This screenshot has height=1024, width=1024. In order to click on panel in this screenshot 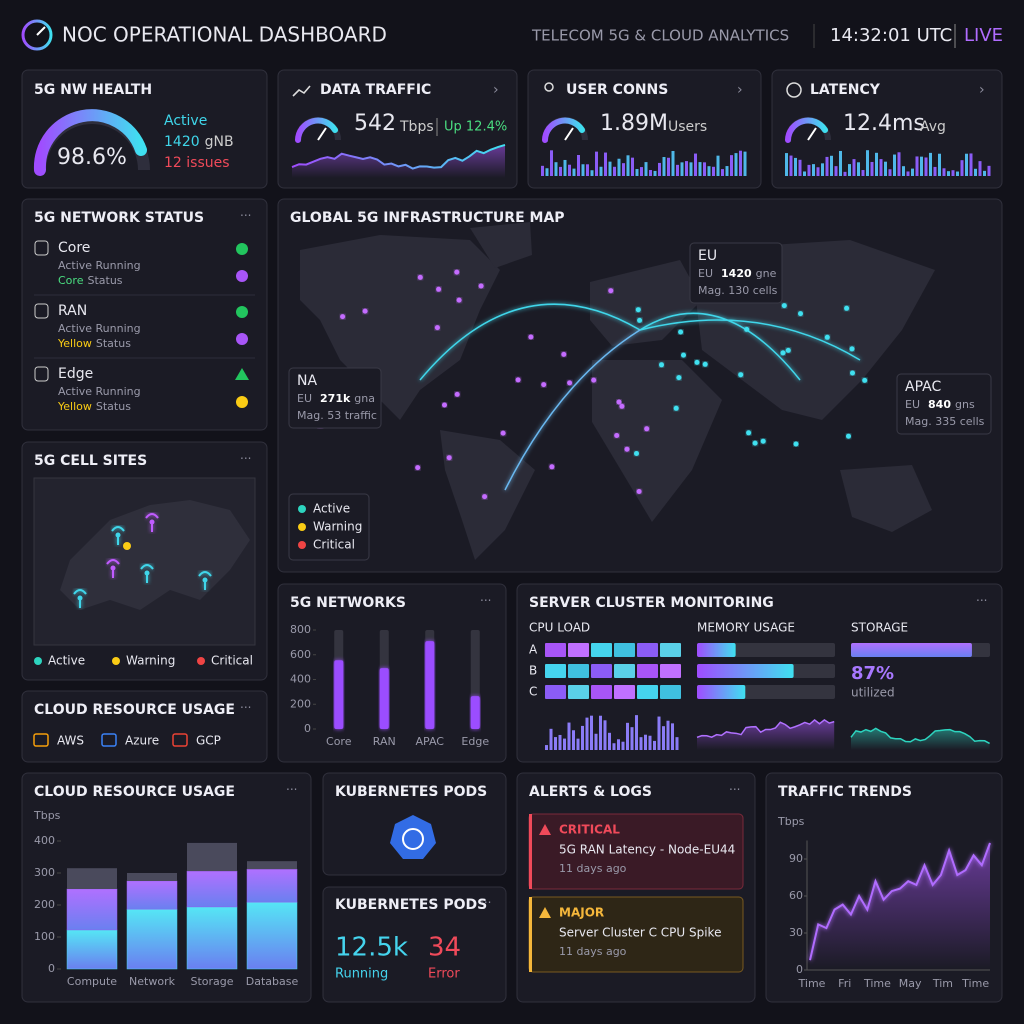, I will do `click(144, 314)`.